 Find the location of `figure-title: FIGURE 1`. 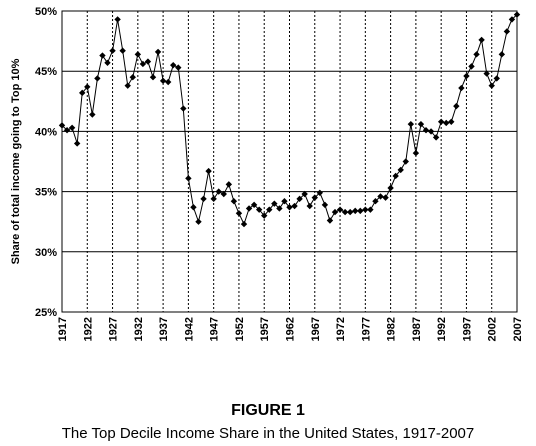

figure-title: FIGURE 1 is located at coordinates (268, 410).